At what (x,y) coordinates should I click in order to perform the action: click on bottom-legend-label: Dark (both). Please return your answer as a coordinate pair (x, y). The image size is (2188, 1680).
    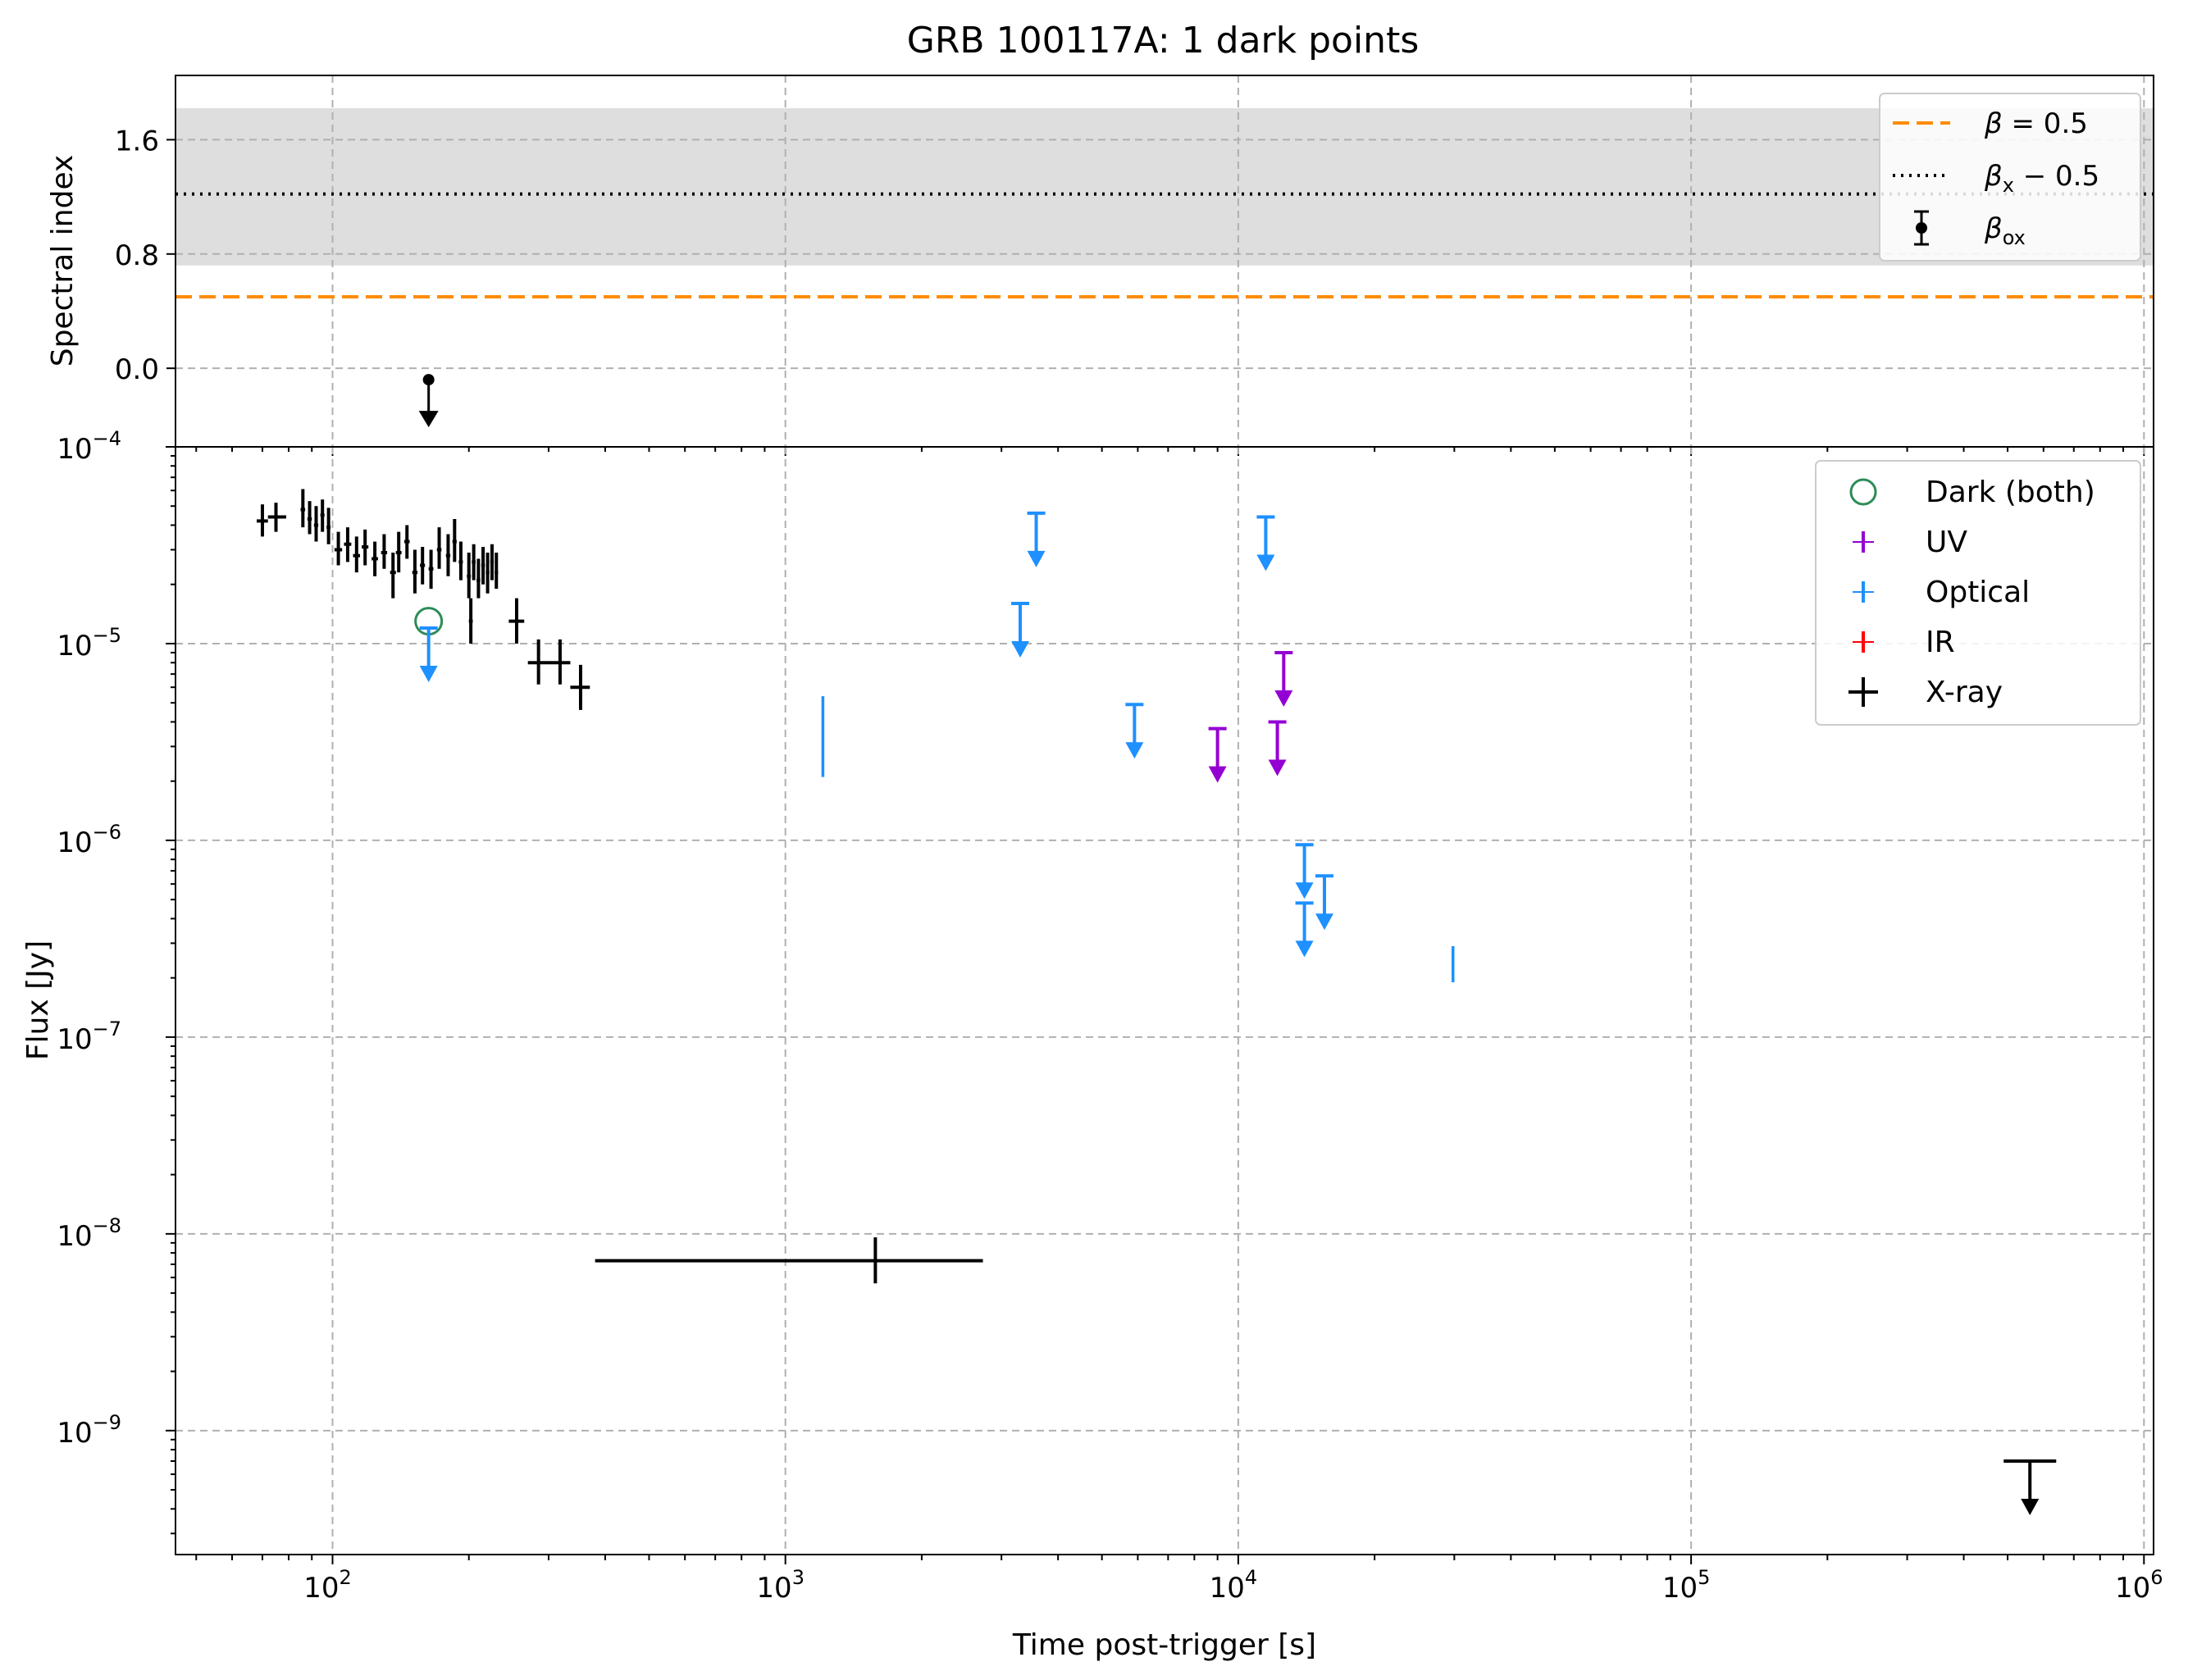
    Looking at the image, I should click on (2010, 493).